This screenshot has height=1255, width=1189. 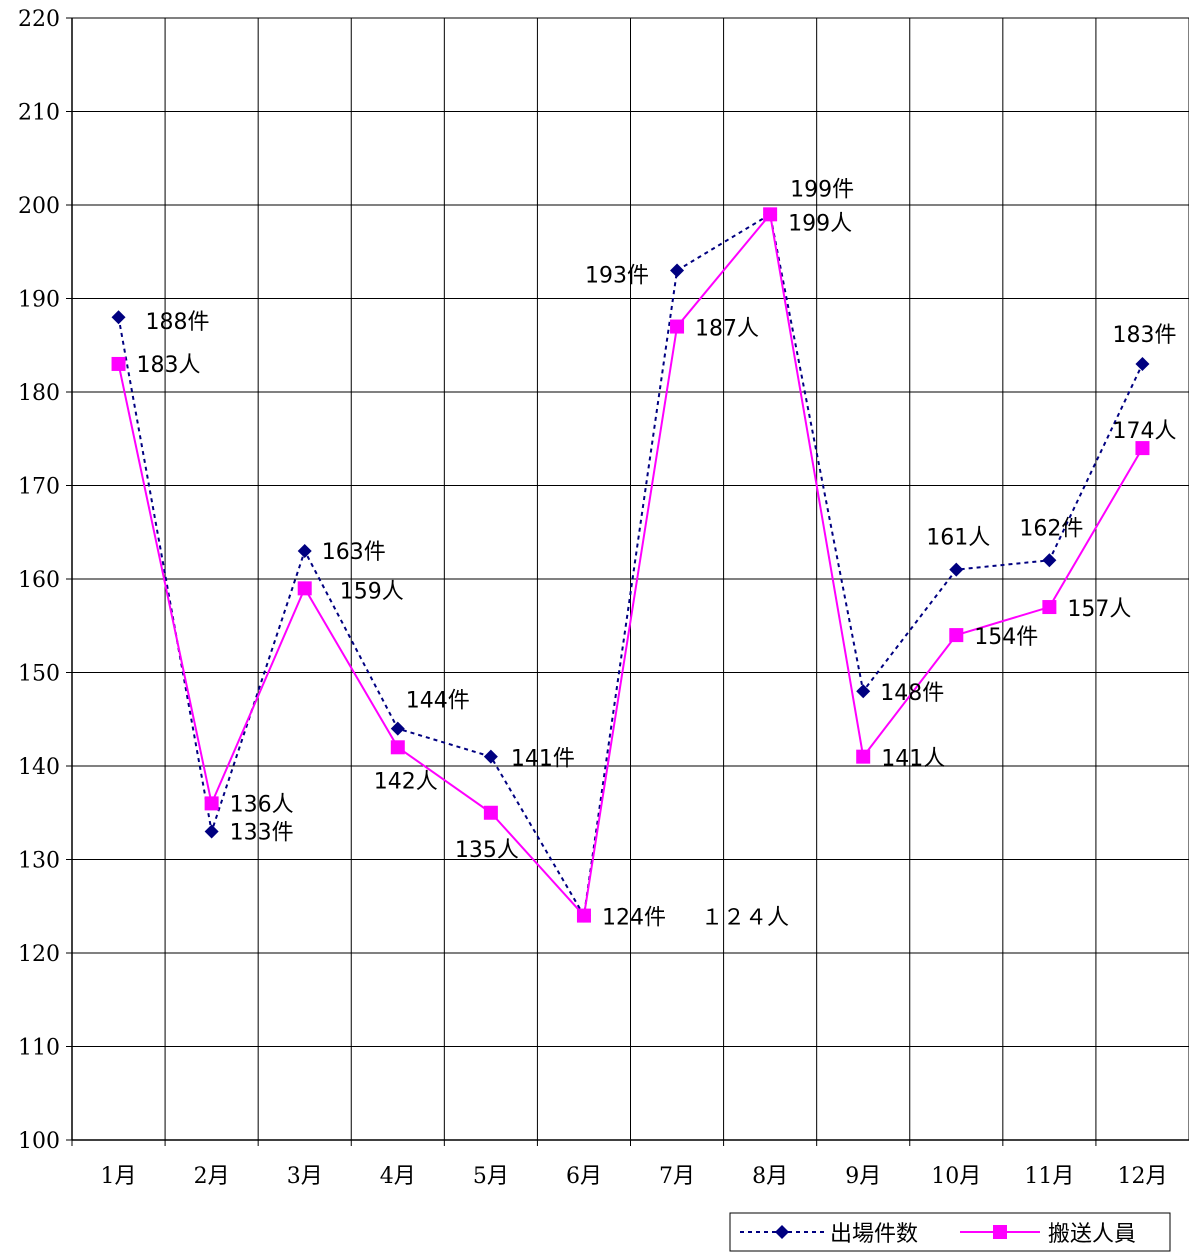 What do you see at coordinates (543, 759) in the screenshot?
I see `data-label: 141件` at bounding box center [543, 759].